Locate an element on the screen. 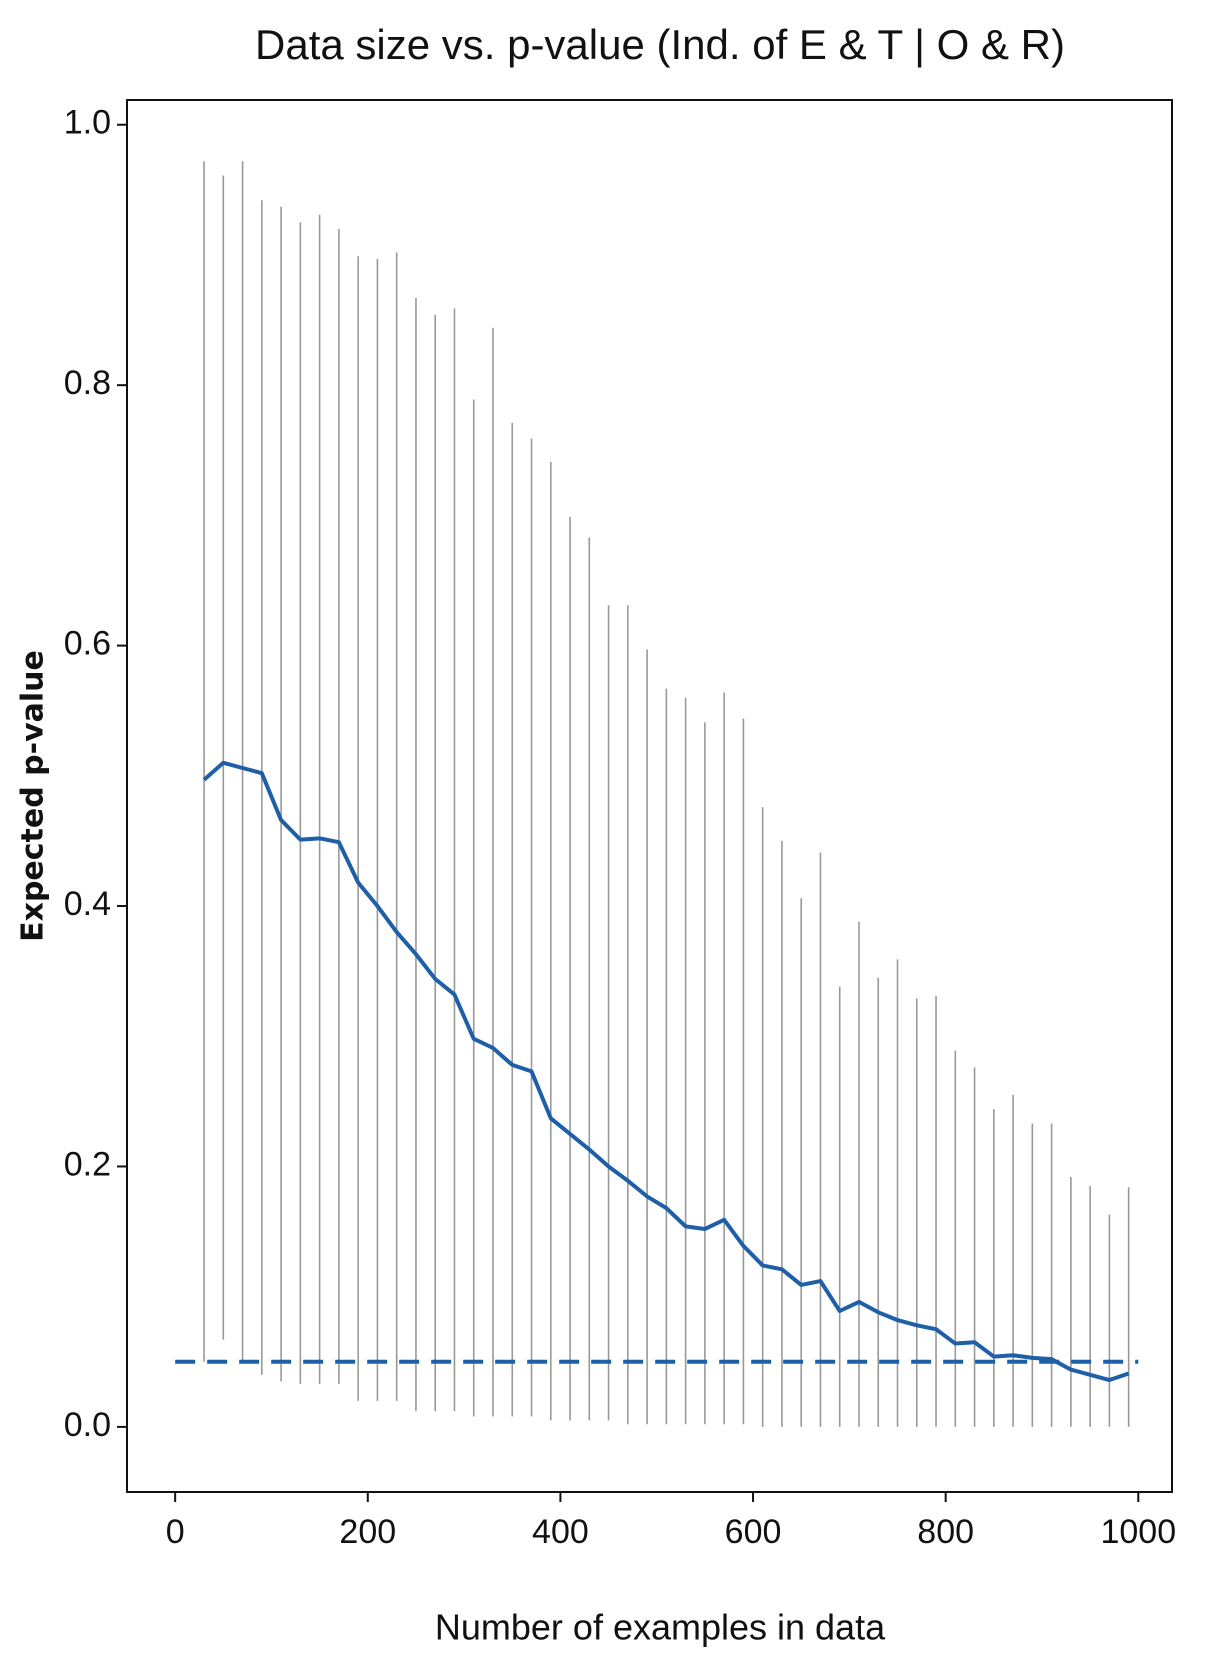 The image size is (1206, 1677). y-tick-label: 0.2 is located at coordinates (87, 1164).